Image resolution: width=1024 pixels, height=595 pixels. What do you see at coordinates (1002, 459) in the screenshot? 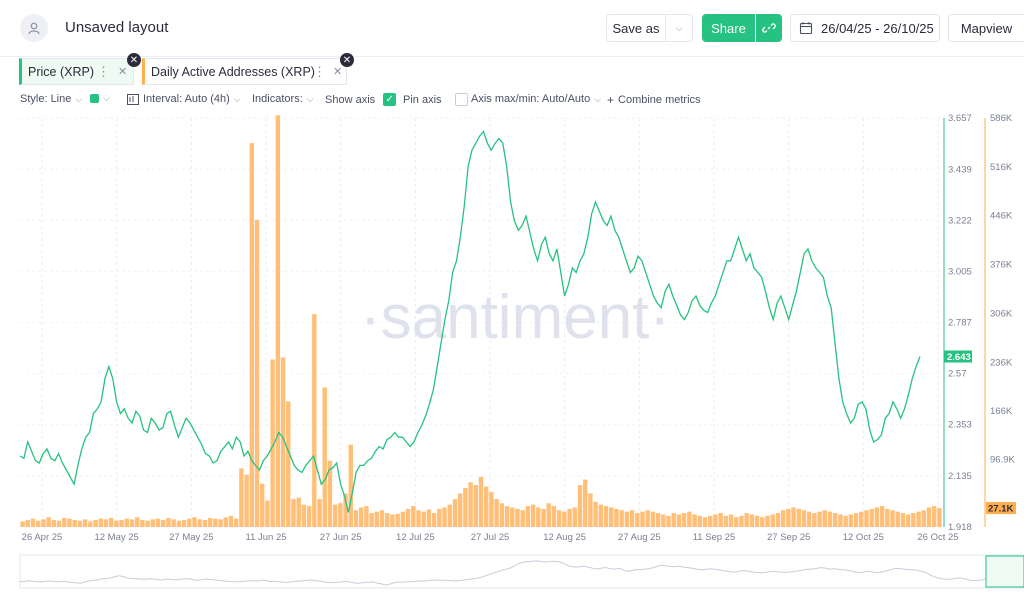
I see `daa-tick-label: 96.9K` at bounding box center [1002, 459].